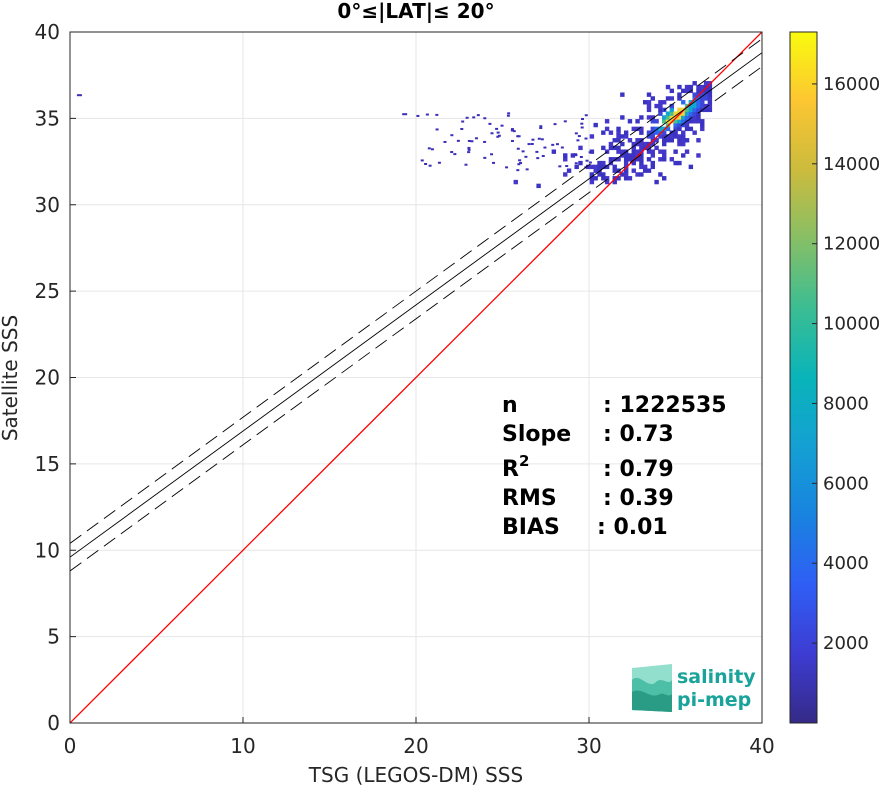 This screenshot has height=789, width=893. Describe the element at coordinates (70, 746) in the screenshot. I see `x-tick-label: 0` at that location.